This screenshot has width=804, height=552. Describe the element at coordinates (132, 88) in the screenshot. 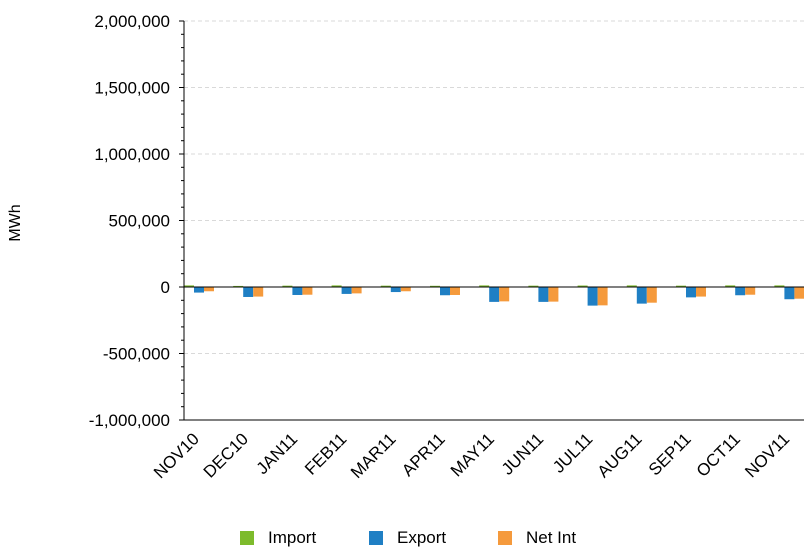

I see `y-tick-label: 1,500,000` at that location.